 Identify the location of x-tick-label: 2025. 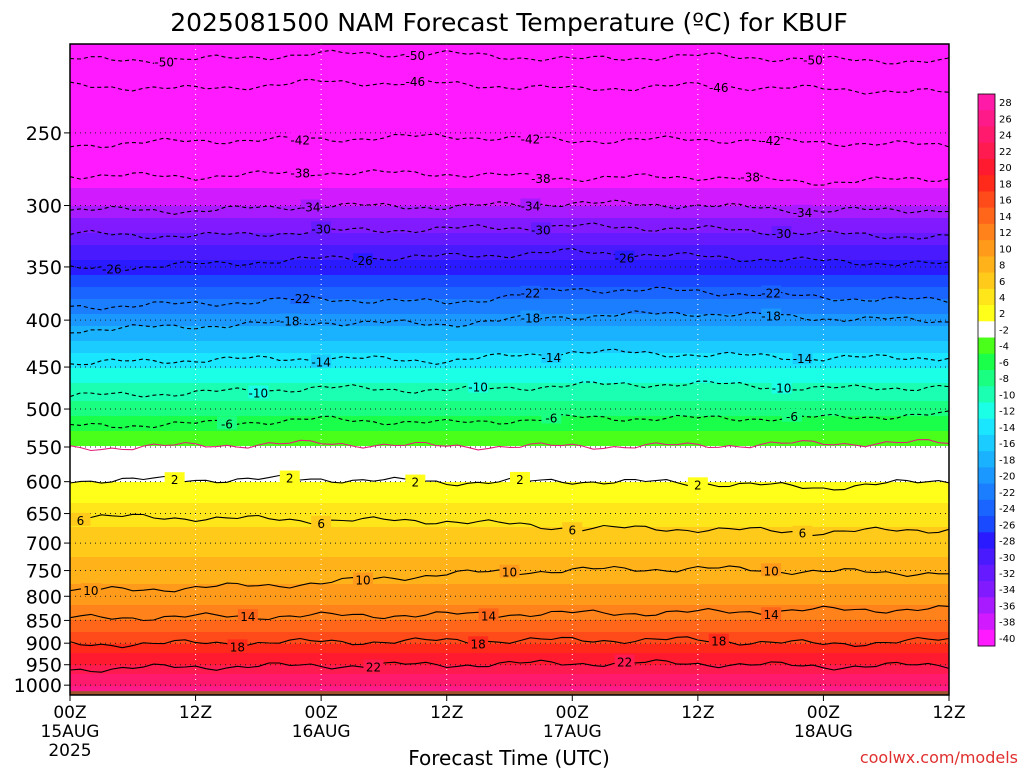
(69, 751).